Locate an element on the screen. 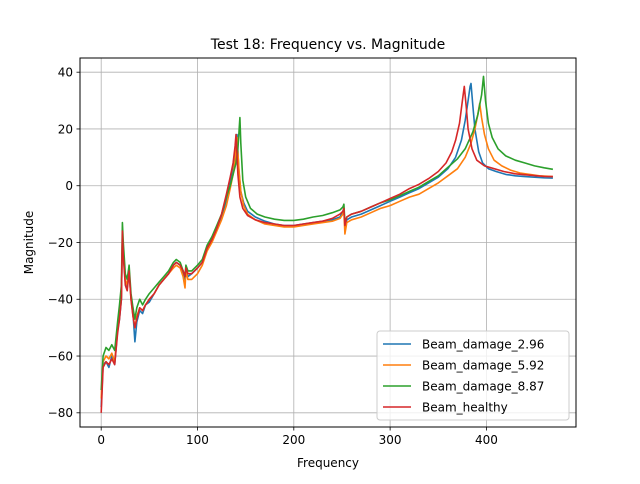 Image resolution: width=640 pixels, height=484 pixels. x-tick-label: 300 is located at coordinates (390, 440).